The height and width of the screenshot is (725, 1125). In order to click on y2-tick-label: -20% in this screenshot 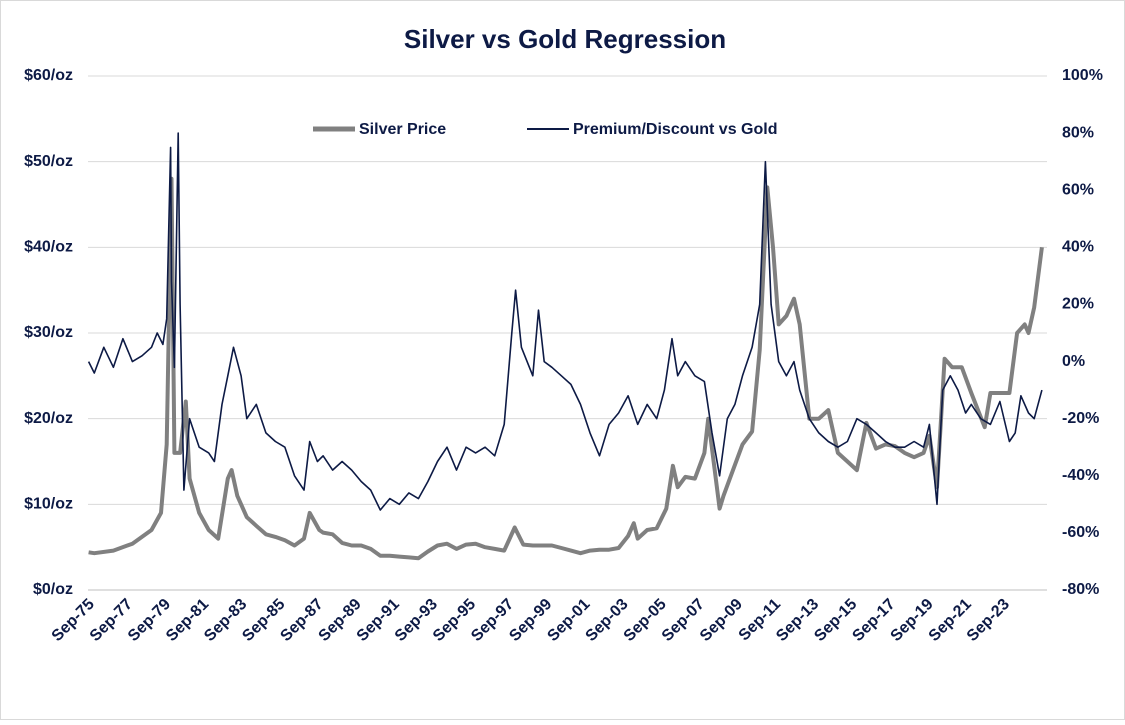, I will do `click(1080, 418)`.